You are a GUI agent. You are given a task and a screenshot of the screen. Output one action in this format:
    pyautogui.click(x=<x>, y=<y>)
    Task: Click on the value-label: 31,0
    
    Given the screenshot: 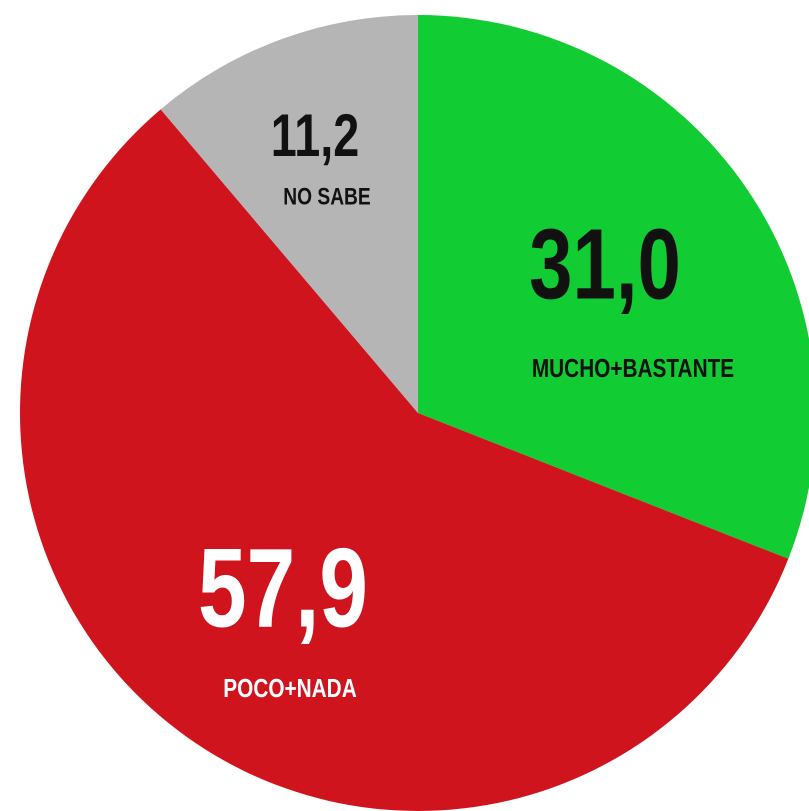 What is the action you would take?
    pyautogui.click(x=605, y=265)
    